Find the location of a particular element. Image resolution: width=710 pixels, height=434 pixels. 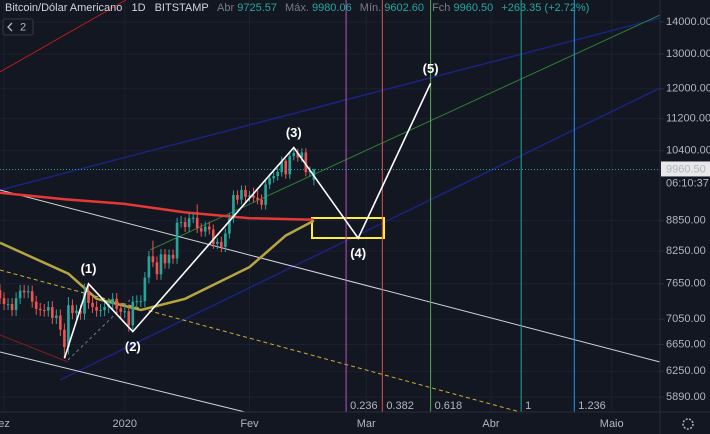

settings-icon is located at coordinates (688, 424).